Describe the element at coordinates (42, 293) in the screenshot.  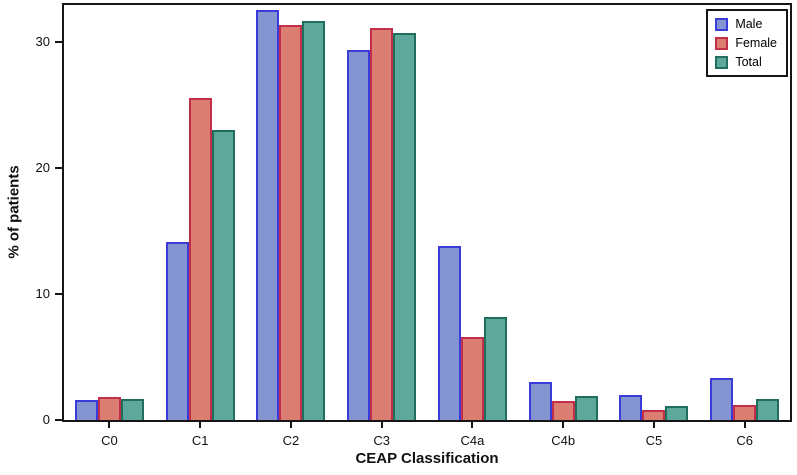
I see `y-tick-label: 10` at that location.